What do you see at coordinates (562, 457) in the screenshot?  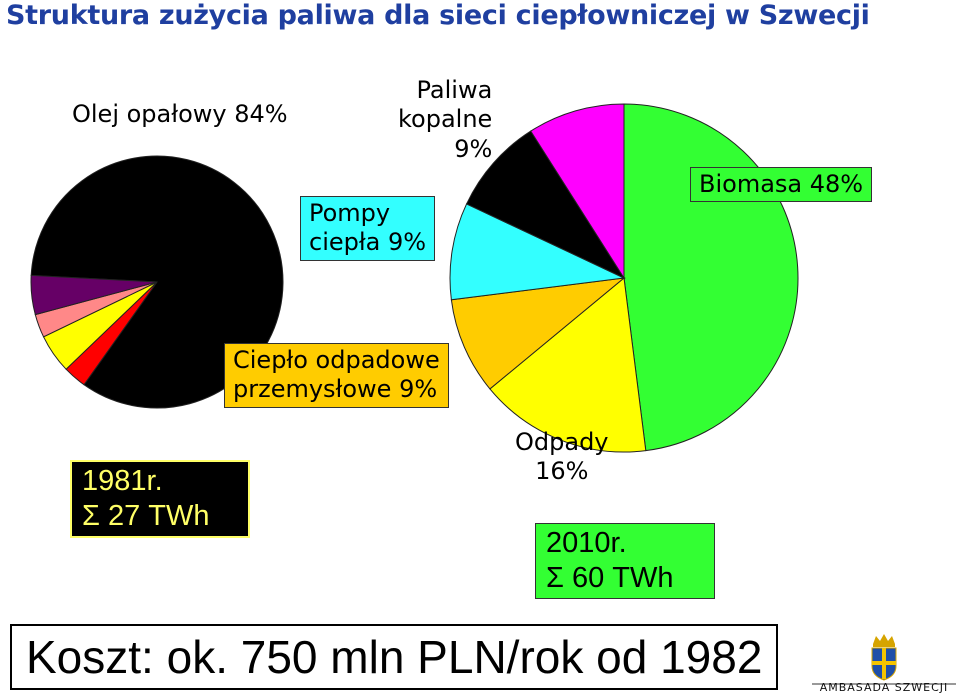 I see `slice-label-waste: Odpady 16%` at bounding box center [562, 457].